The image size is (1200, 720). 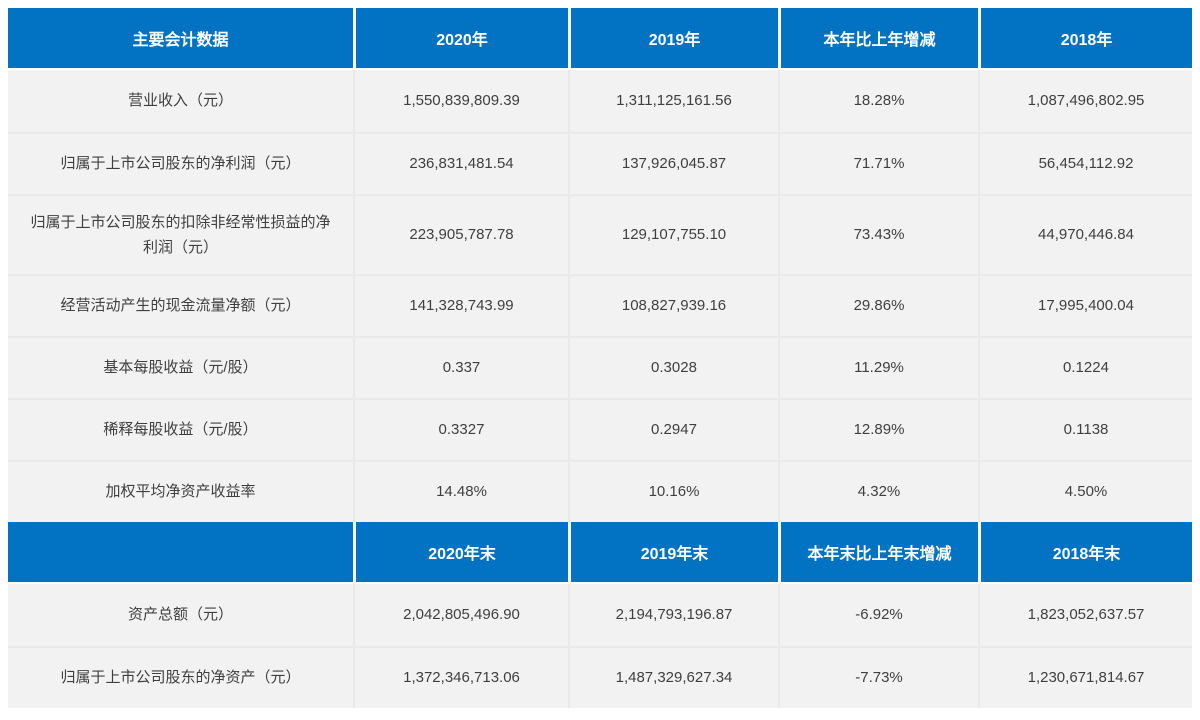 I want to click on cell-value: 0.2947, so click(x=673, y=429).